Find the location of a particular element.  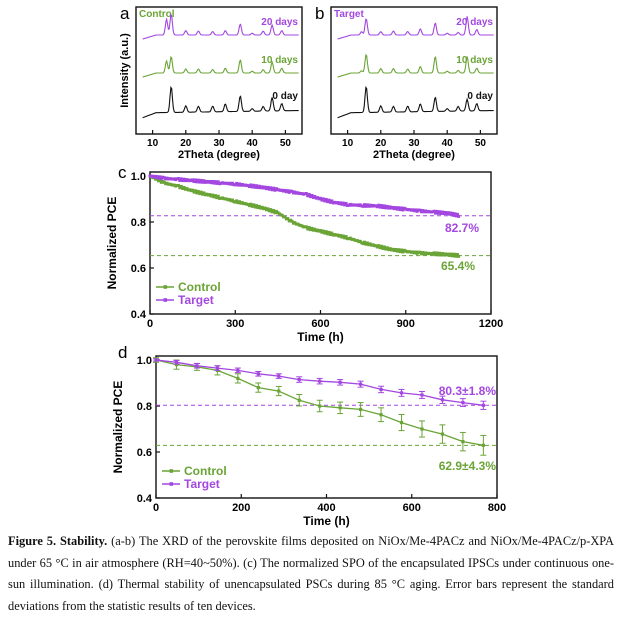

pce-d-ytick-label: 0.8 is located at coordinates (144, 407).